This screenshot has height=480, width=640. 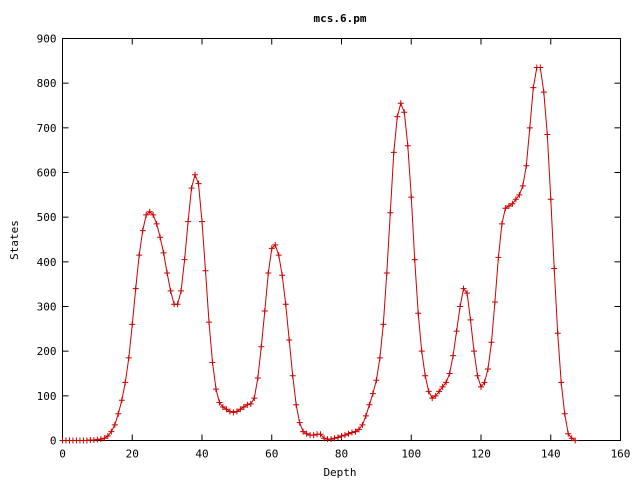 What do you see at coordinates (47, 39) in the screenshot?
I see `y-tick-label: 900` at bounding box center [47, 39].